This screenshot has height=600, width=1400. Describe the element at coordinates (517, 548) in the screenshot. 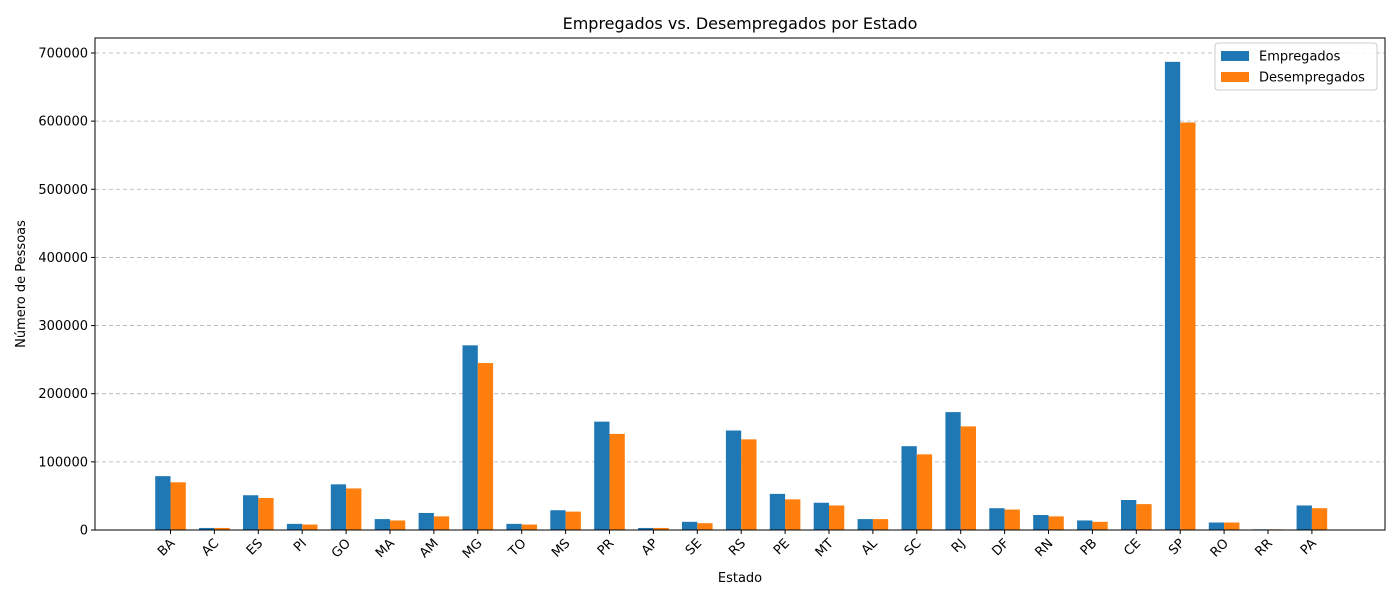

I see `x-tick-label: TO` at that location.